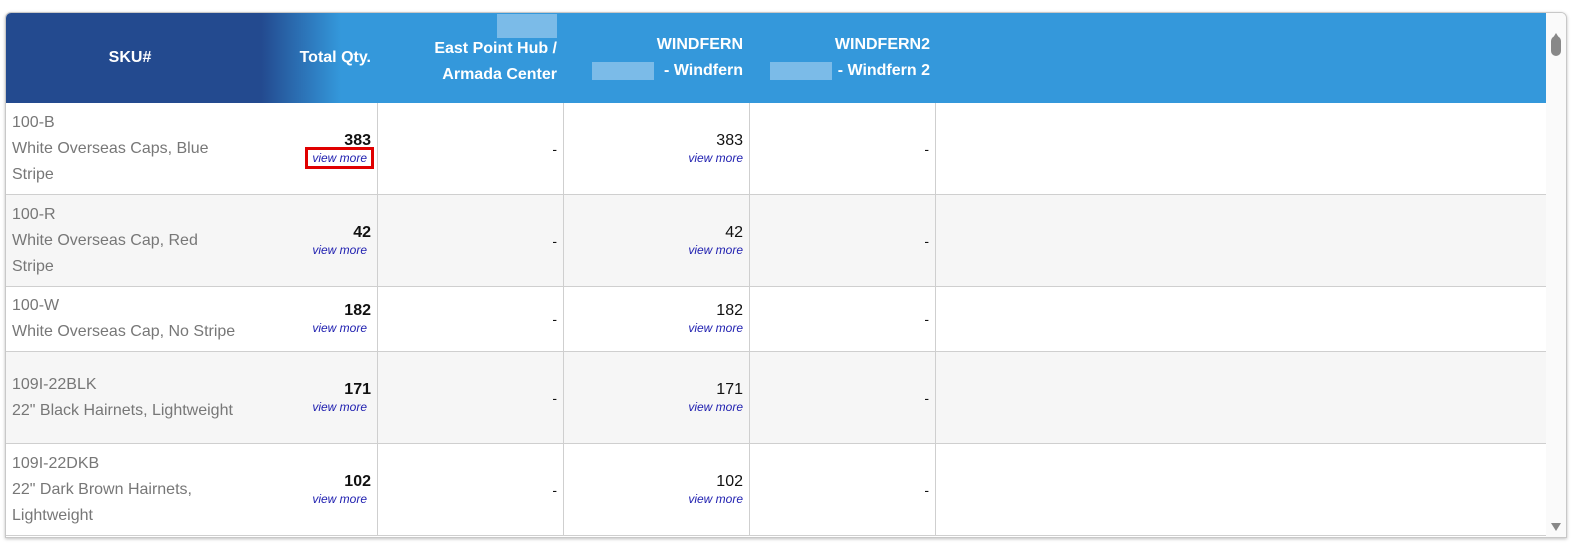  I want to click on total-qty-value: 102, so click(357, 481).